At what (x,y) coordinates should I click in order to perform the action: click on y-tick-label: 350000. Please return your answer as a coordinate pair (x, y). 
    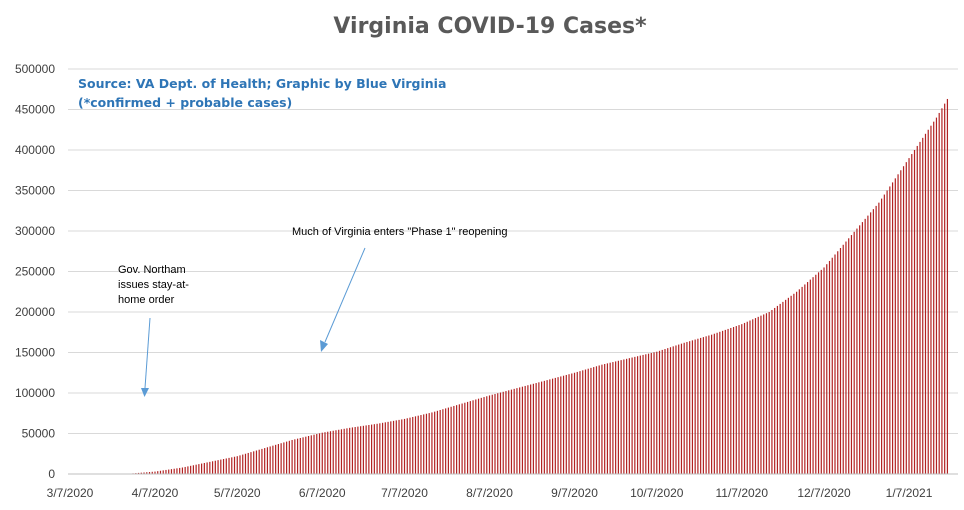
    Looking at the image, I should click on (35, 191).